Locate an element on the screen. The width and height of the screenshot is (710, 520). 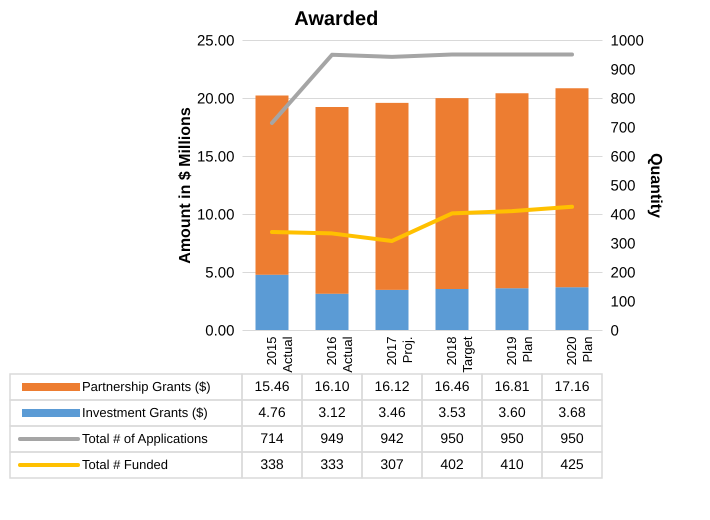
data-label: 3.53 is located at coordinates (452, 412).